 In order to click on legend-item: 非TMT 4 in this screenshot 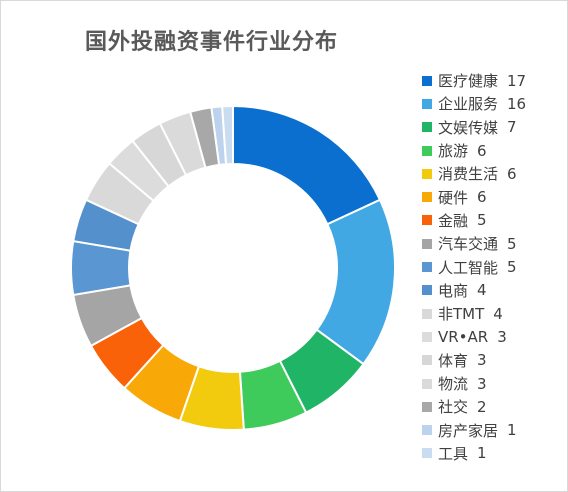, I will do `click(492, 313)`.